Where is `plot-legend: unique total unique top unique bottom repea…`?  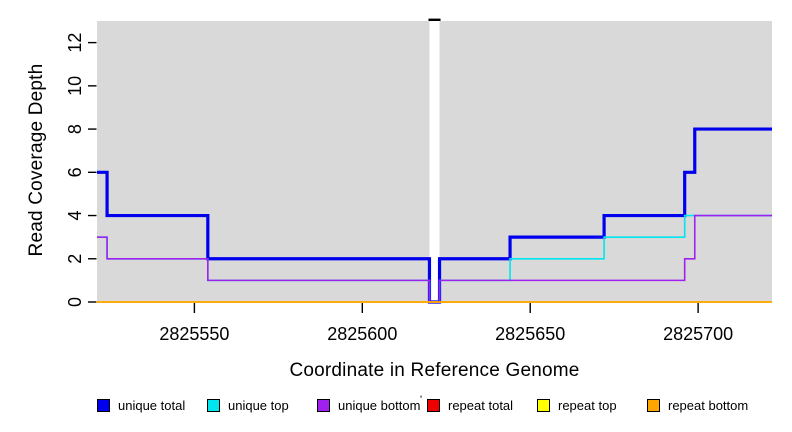
plot-legend: unique total unique top unique bottom repea… is located at coordinates (427, 405).